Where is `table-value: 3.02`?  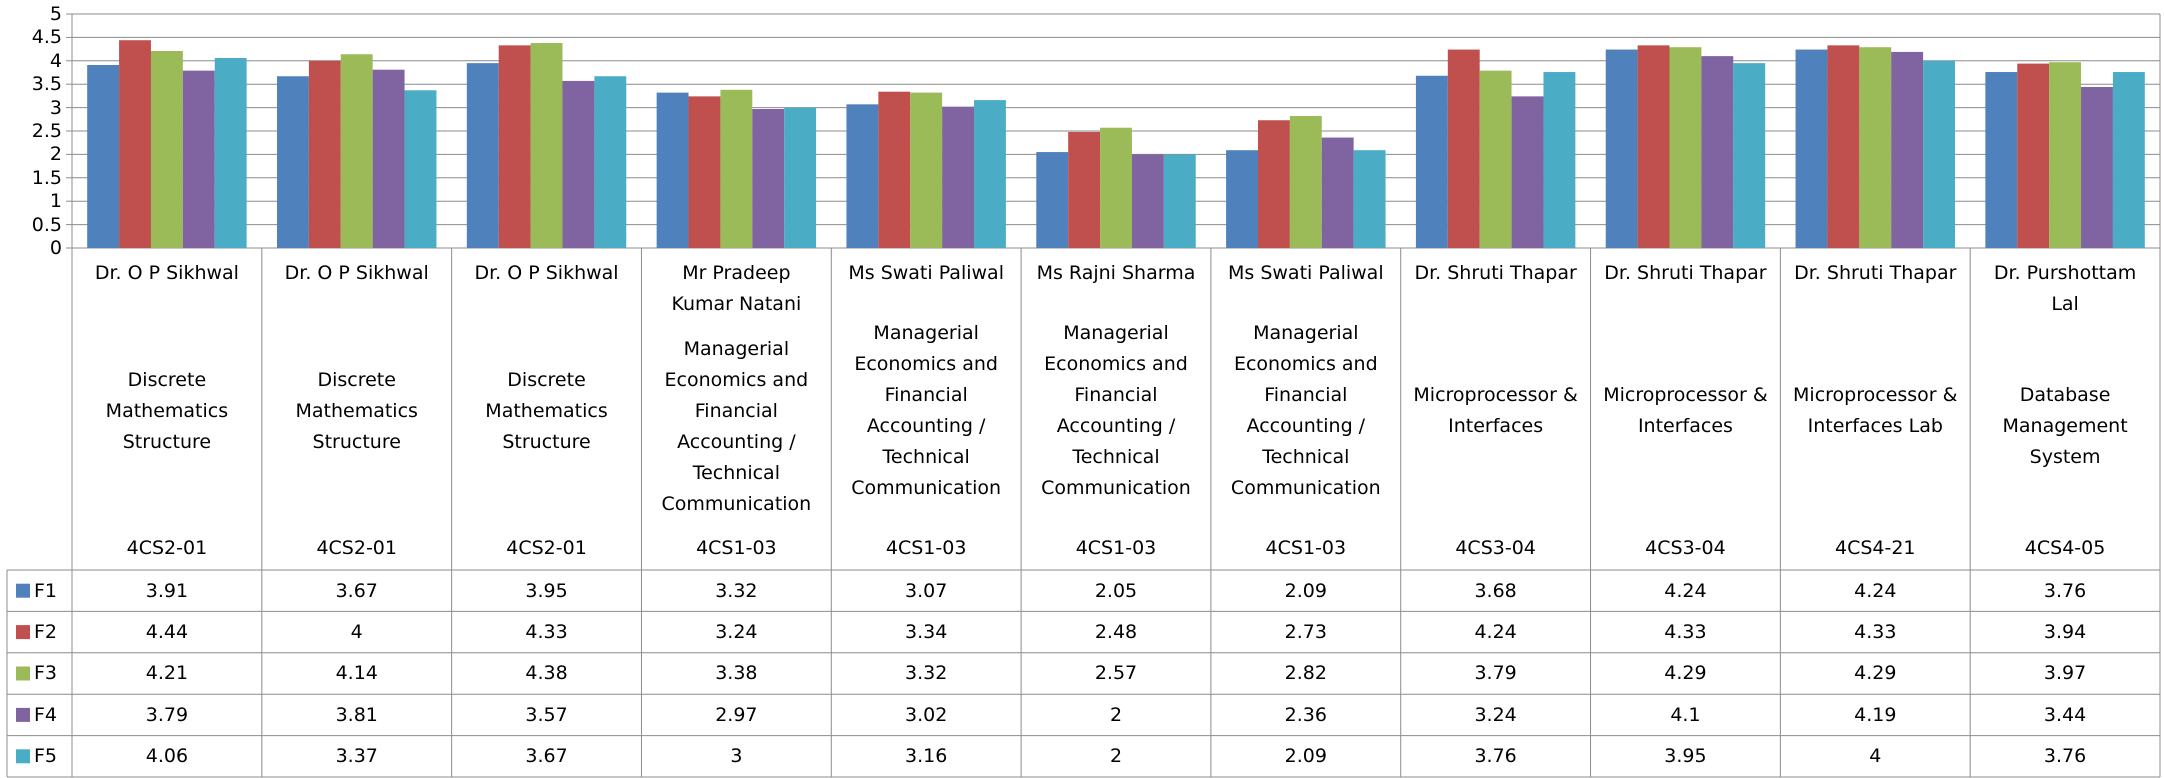 table-value: 3.02 is located at coordinates (926, 714).